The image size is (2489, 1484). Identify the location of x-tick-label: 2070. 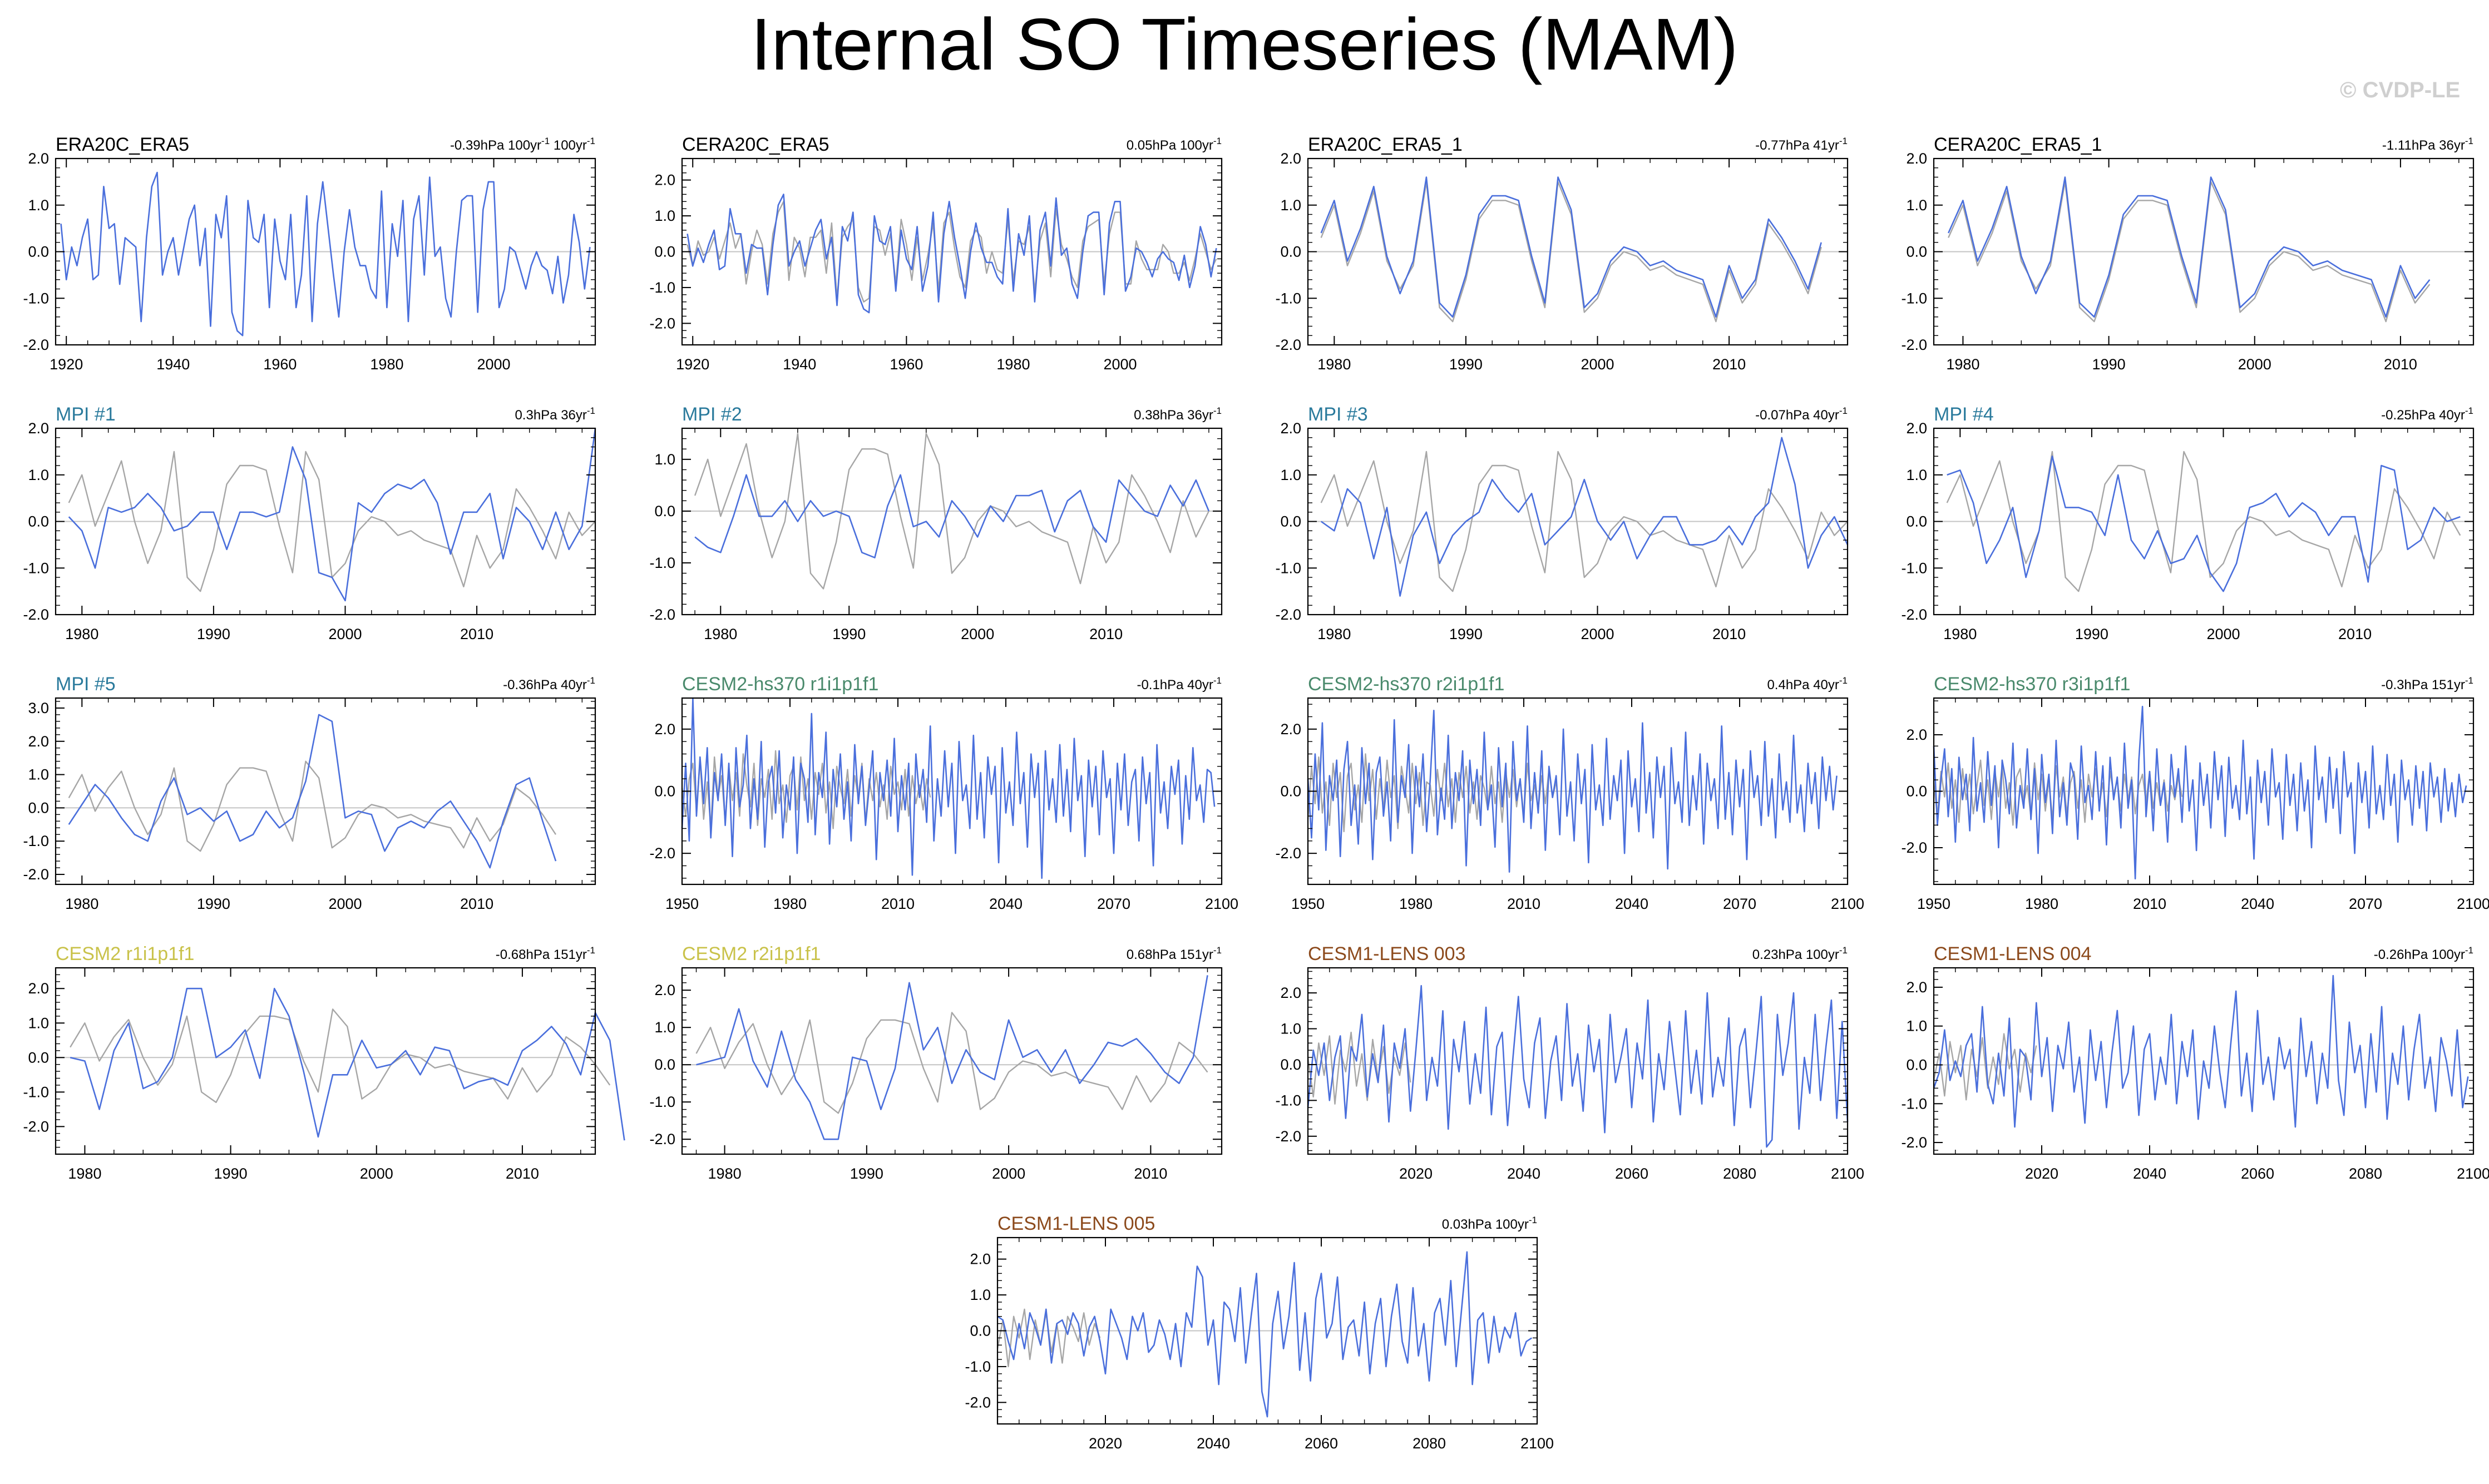
(1113, 904).